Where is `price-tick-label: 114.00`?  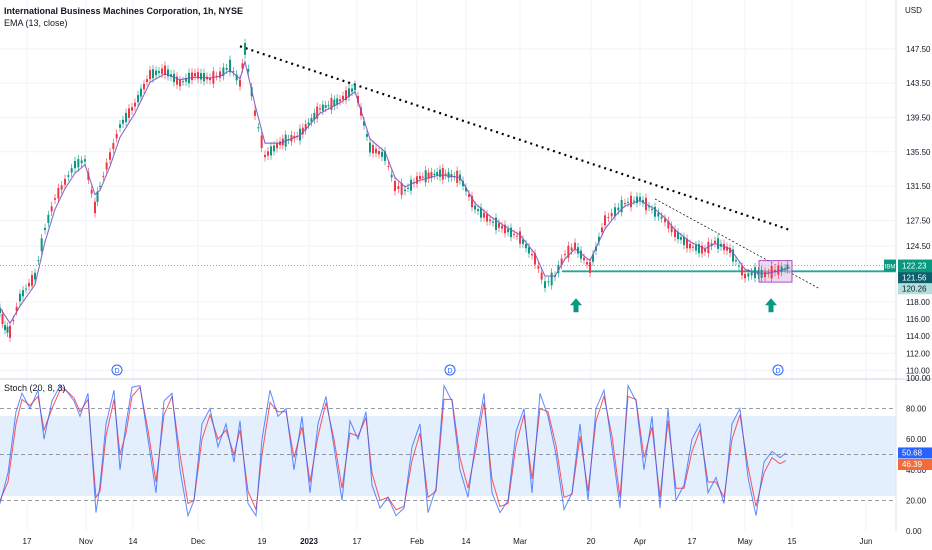 price-tick-label: 114.00 is located at coordinates (918, 336).